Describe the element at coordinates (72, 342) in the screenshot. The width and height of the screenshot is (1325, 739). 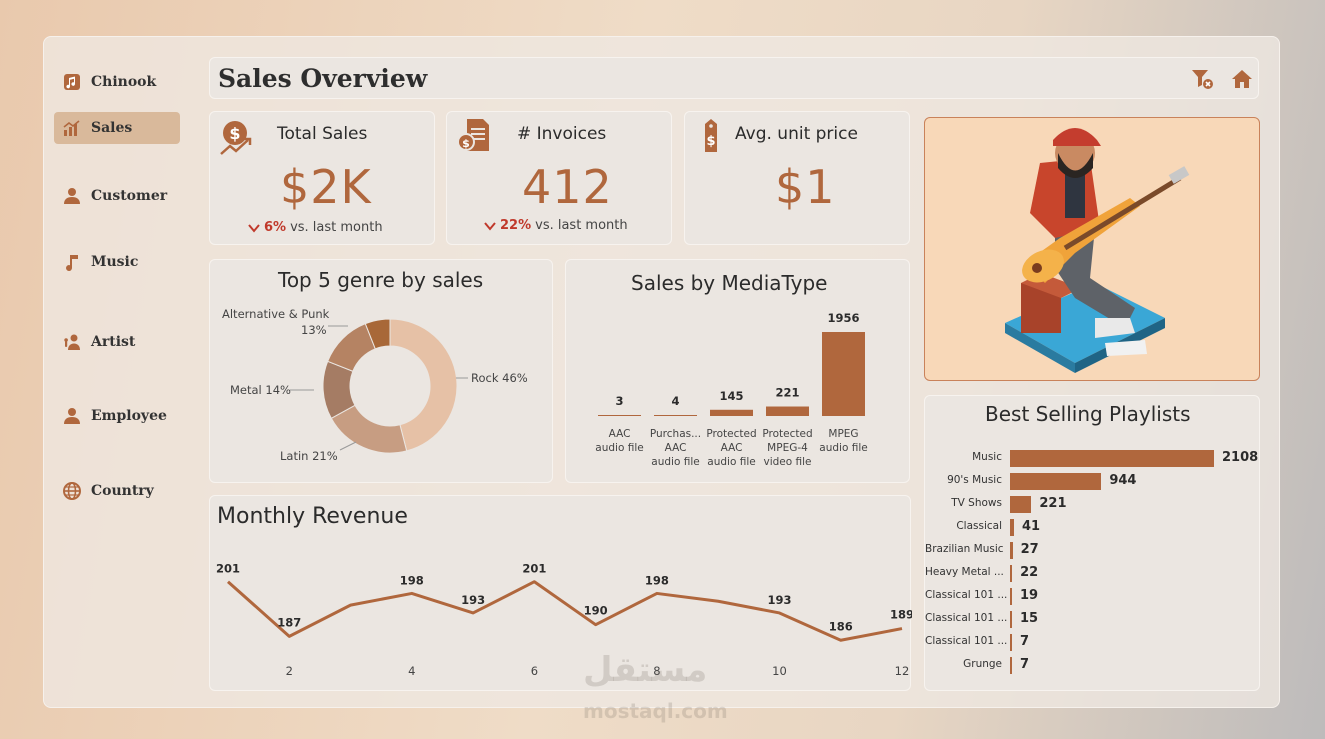
I see `singer-icon` at that location.